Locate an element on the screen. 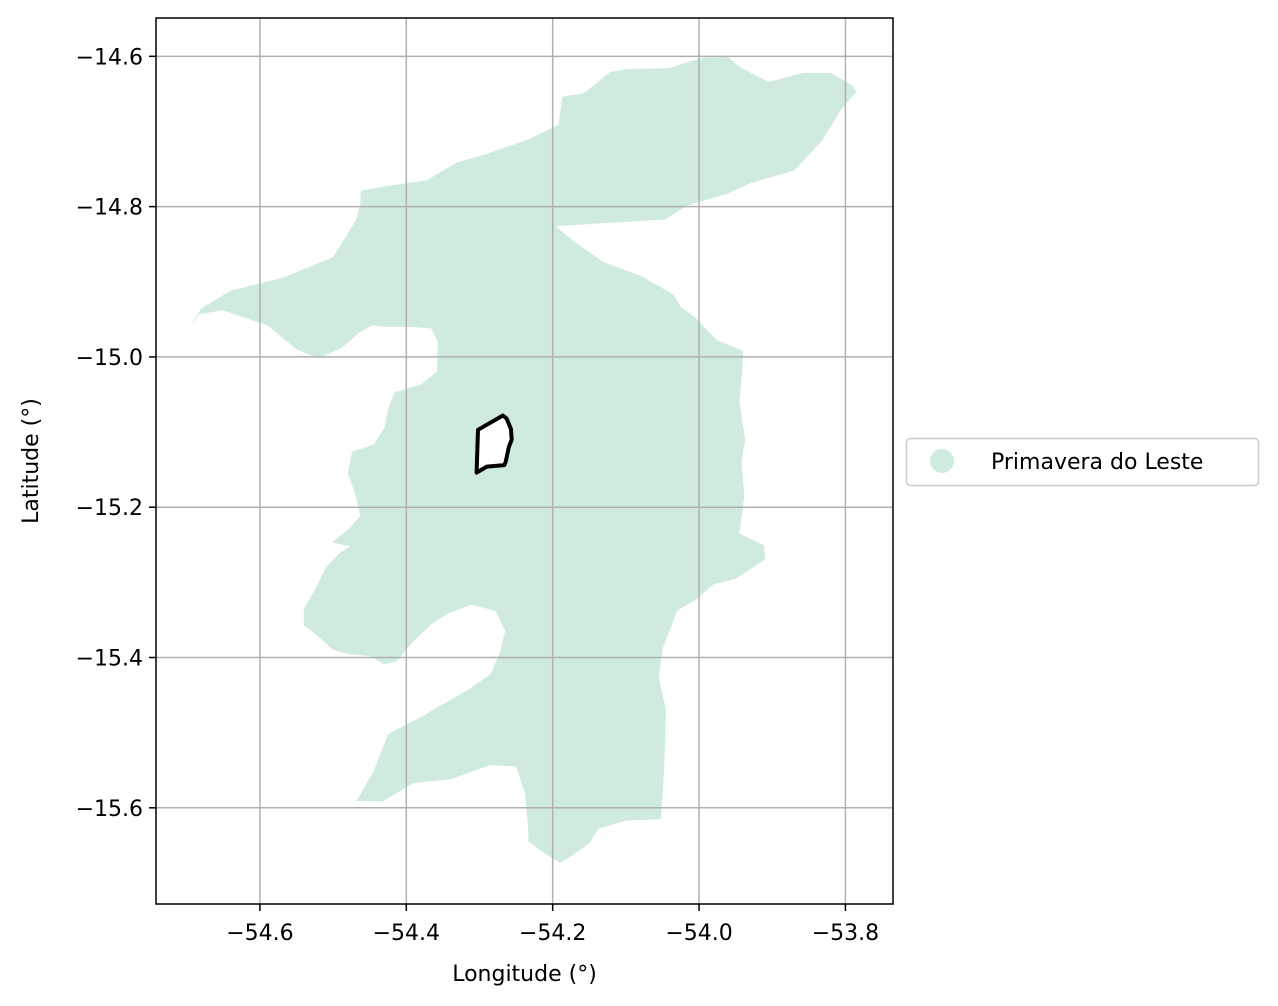 The height and width of the screenshot is (1006, 1278). x-tick-label: −53.8 is located at coordinates (845, 933).